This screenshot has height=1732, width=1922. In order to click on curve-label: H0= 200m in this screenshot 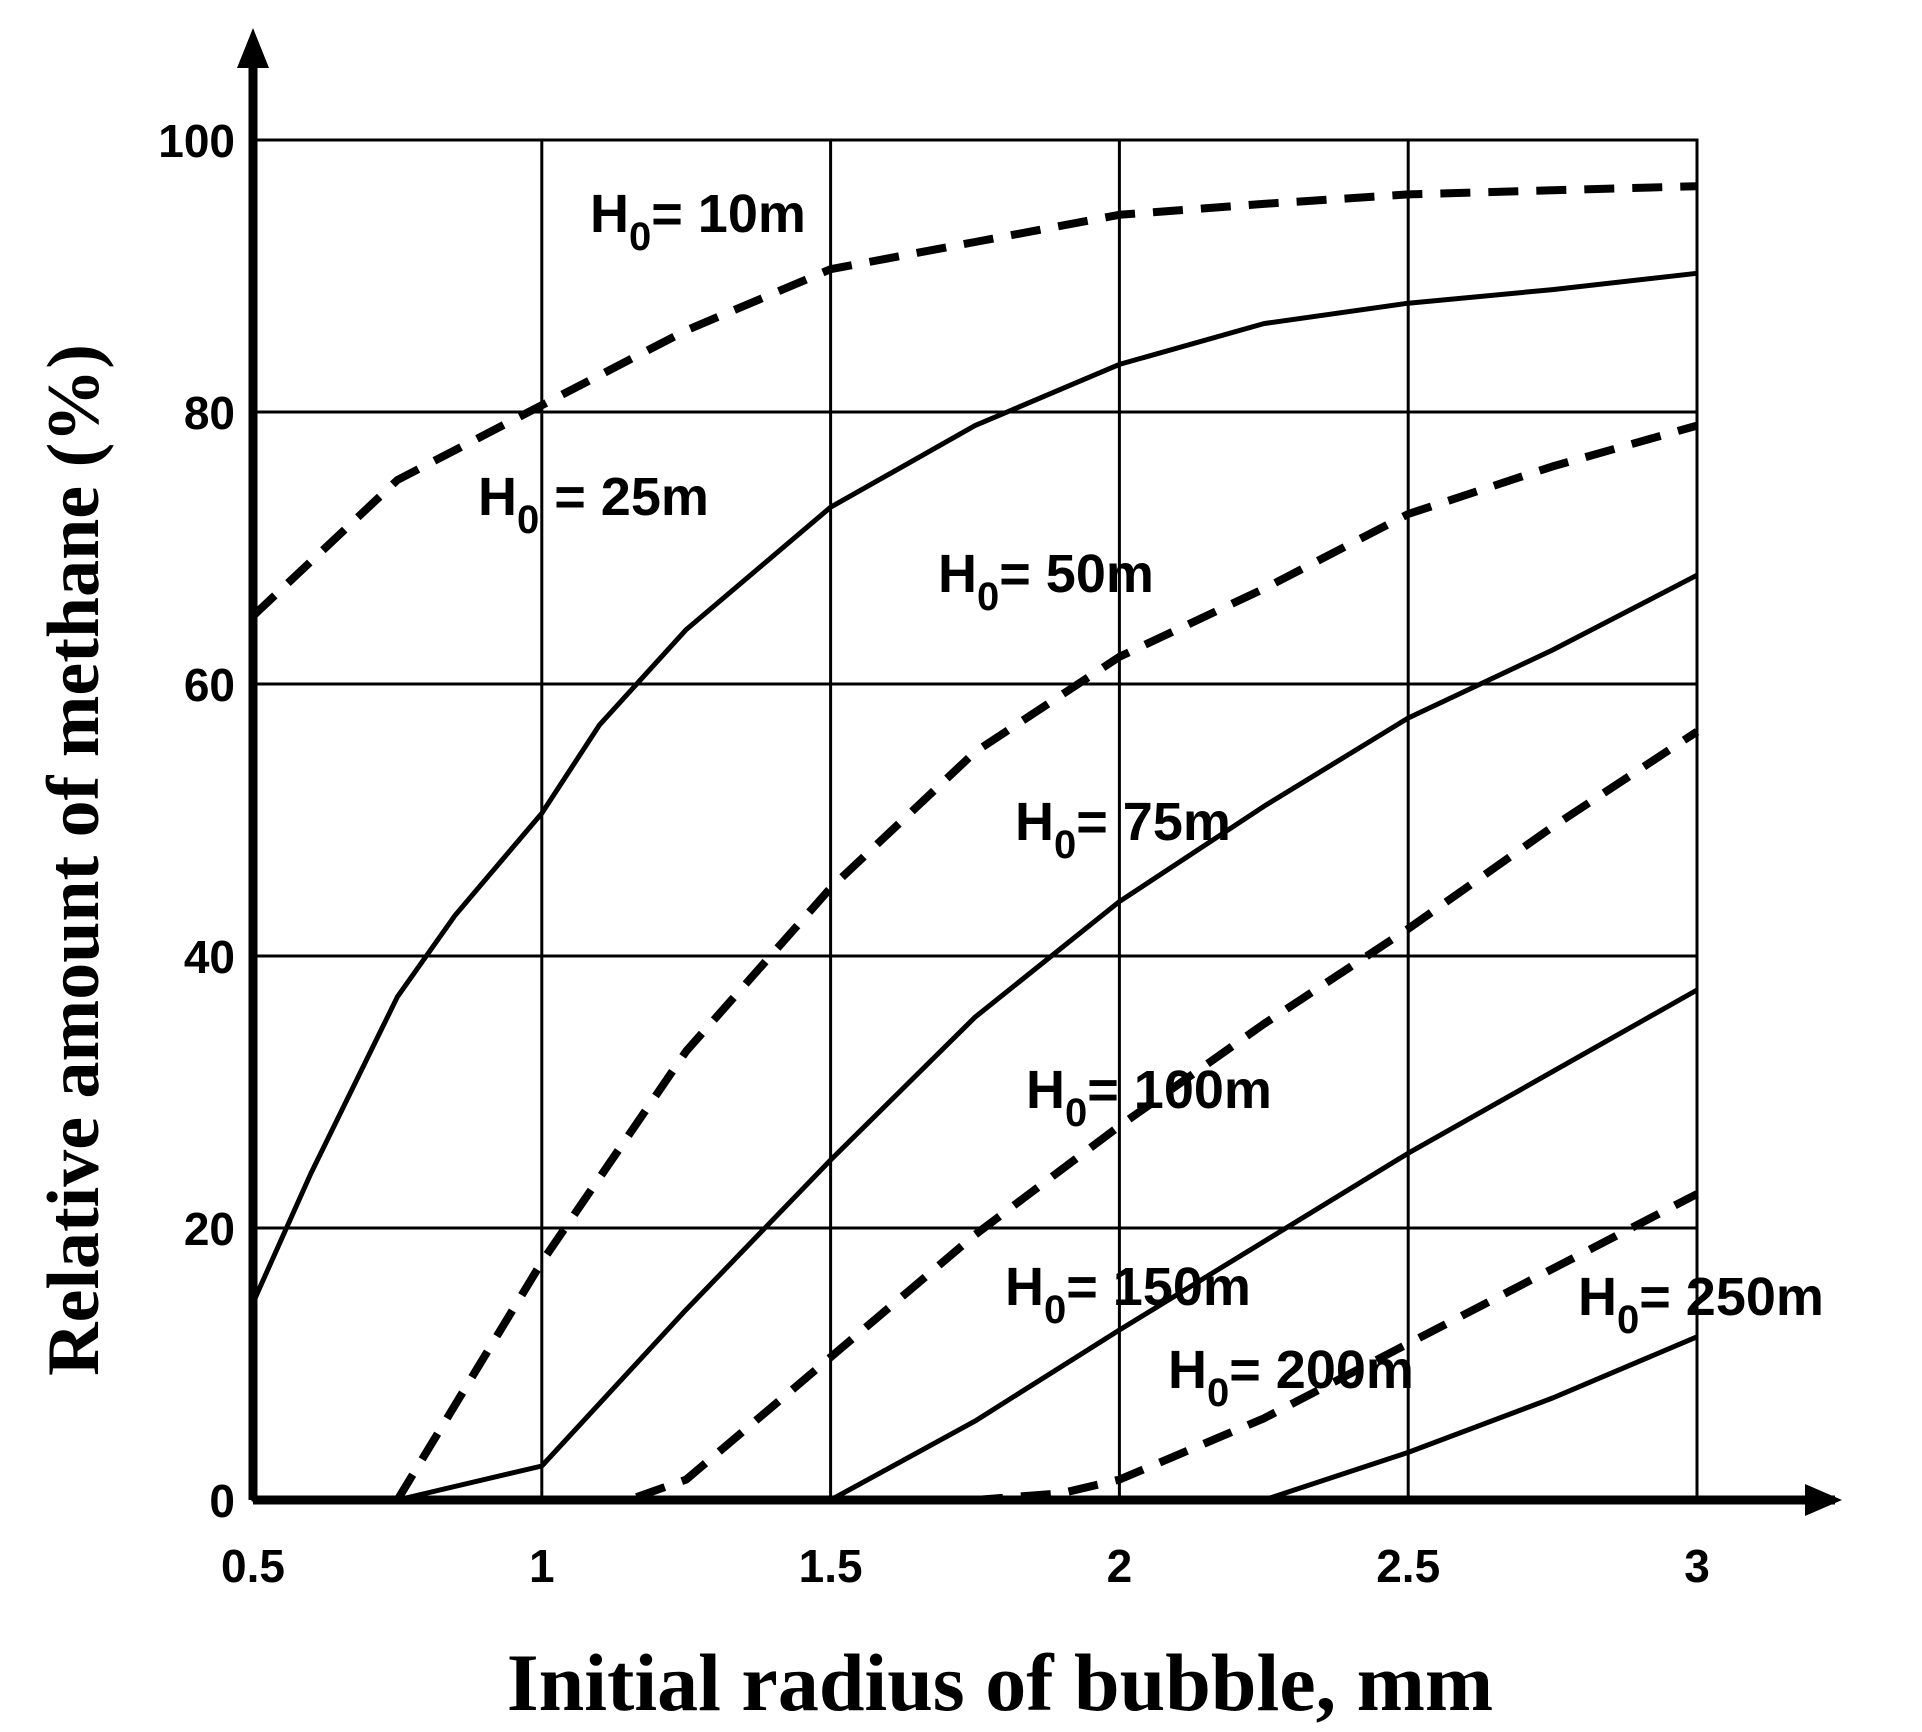, I will do `click(1291, 1377)`.